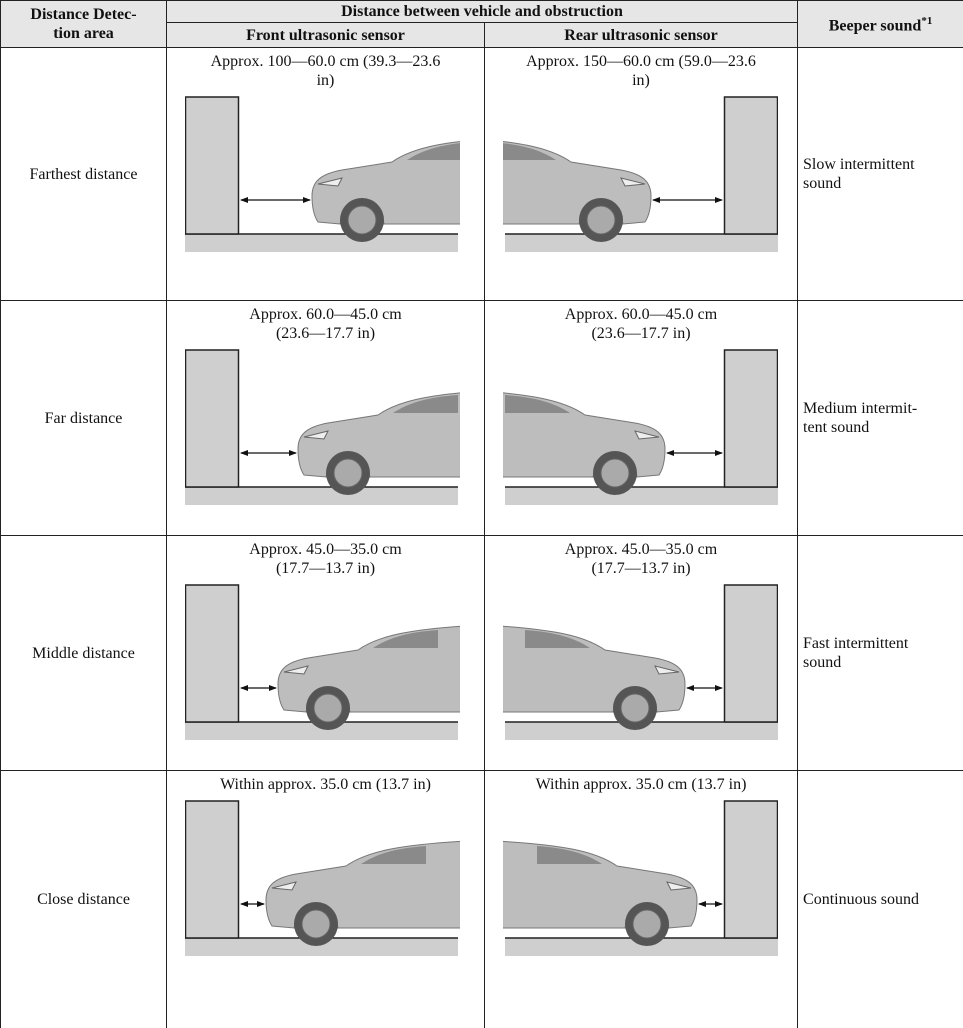 The image size is (963, 1028). I want to click on beeper-cell: Fast intermittent sound, so click(880, 653).